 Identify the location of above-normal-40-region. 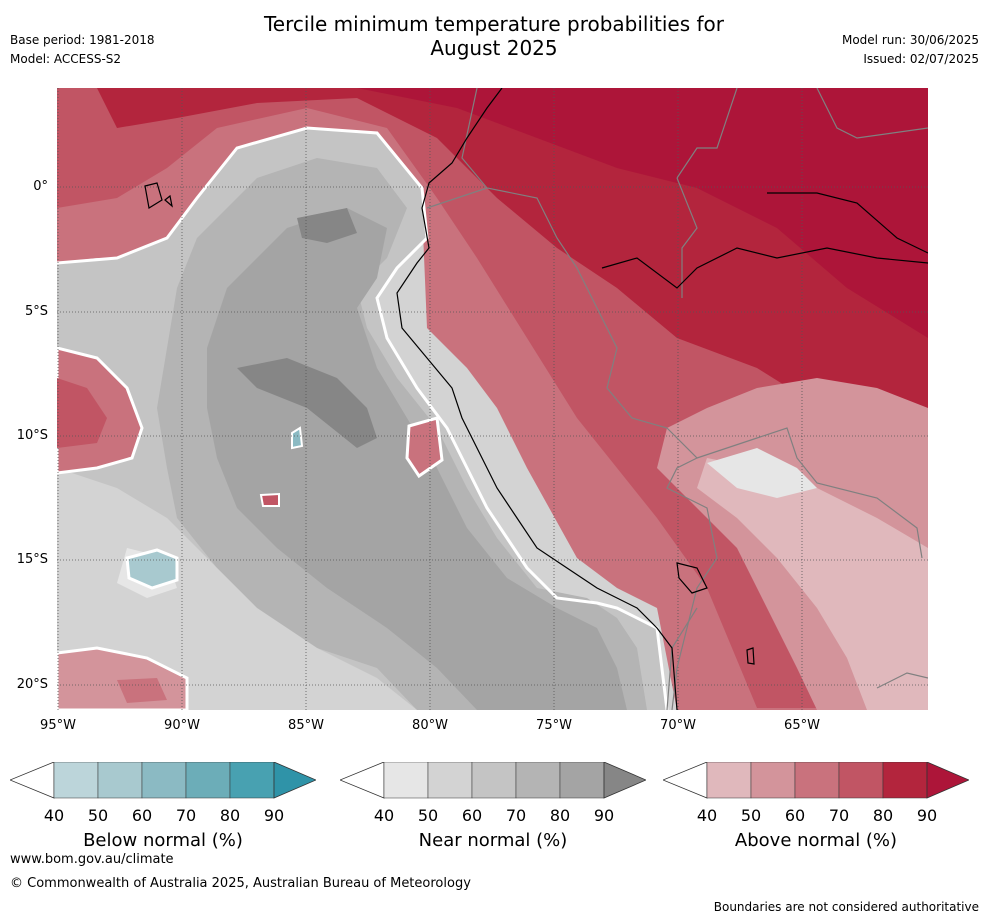
(812, 584).